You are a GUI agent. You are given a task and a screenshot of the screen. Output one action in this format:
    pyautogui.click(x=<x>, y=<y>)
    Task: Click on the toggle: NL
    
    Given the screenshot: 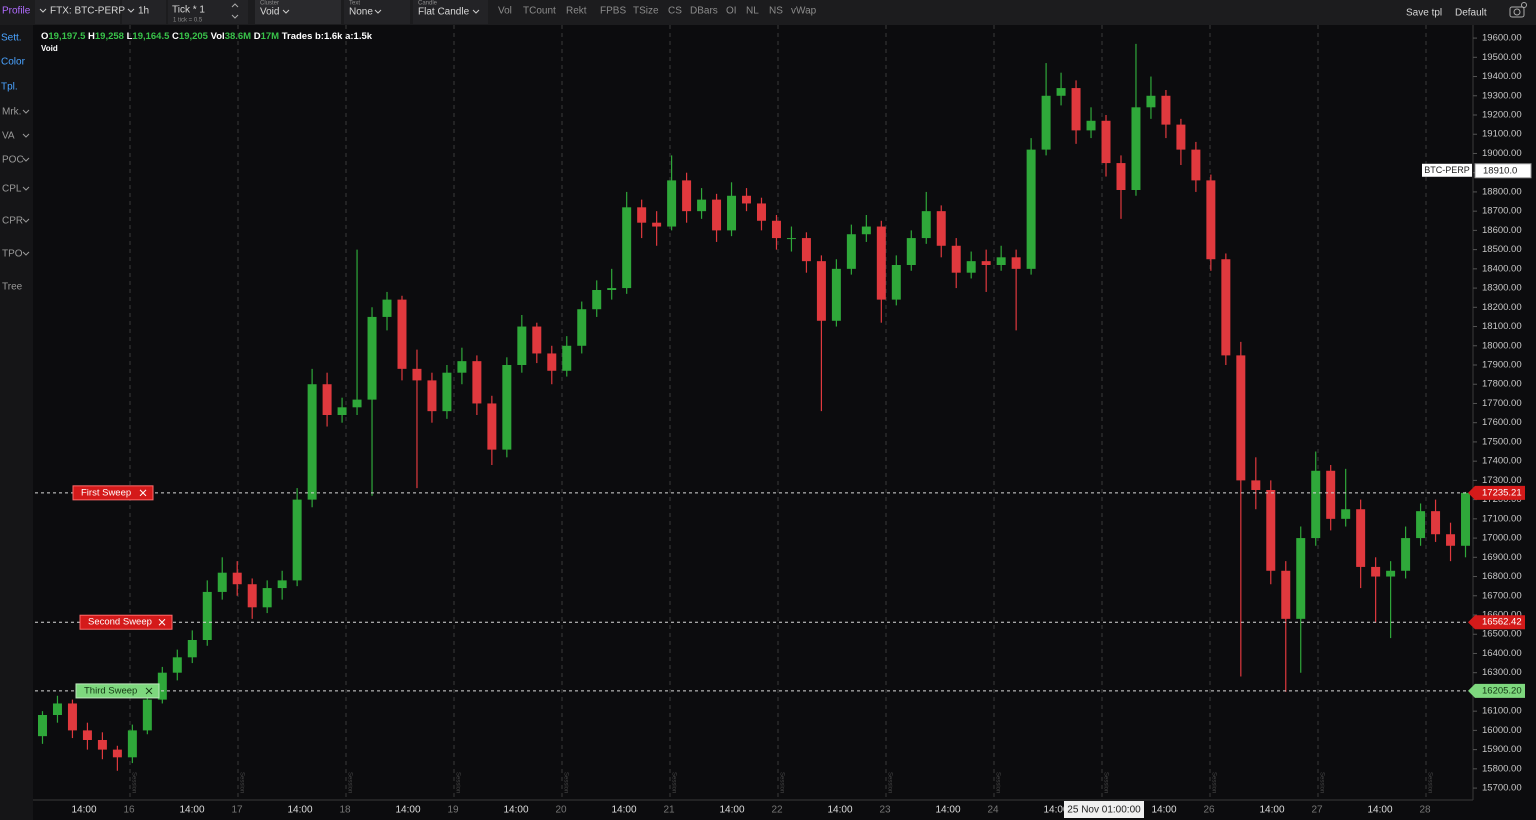 What is the action you would take?
    pyautogui.click(x=752, y=11)
    